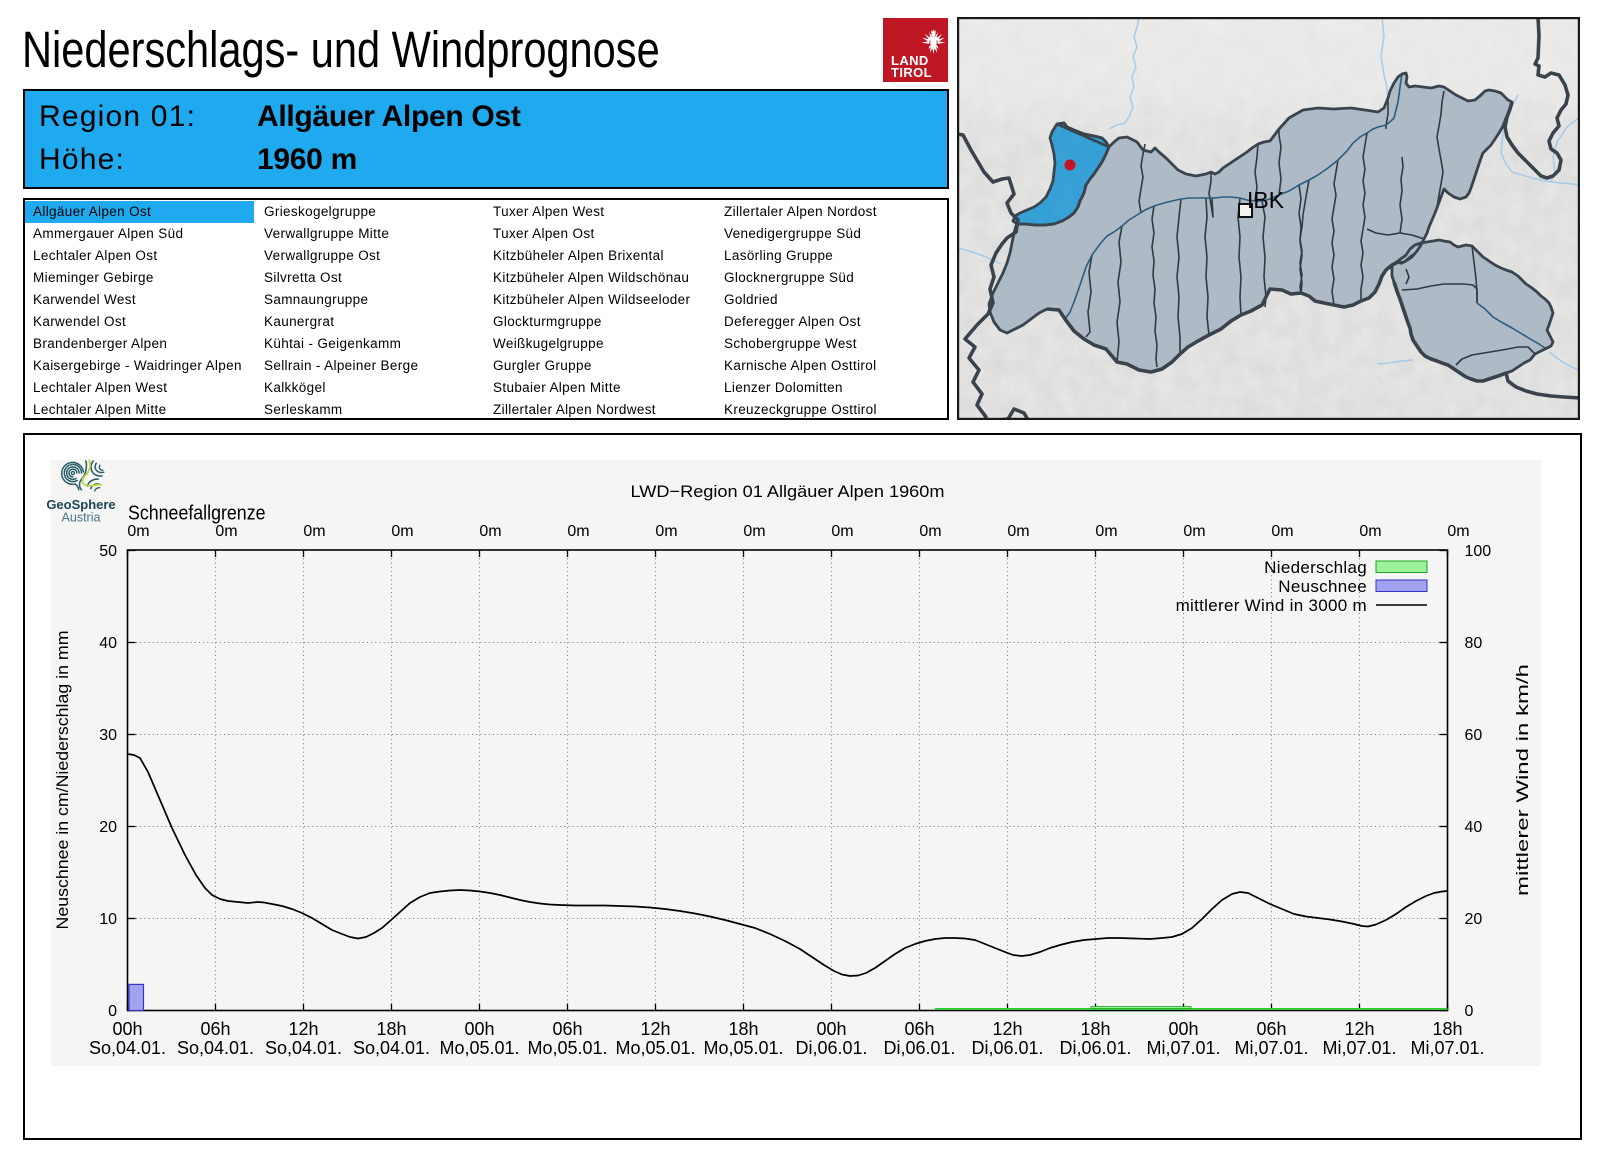 The height and width of the screenshot is (1153, 1600). What do you see at coordinates (108, 735) in the screenshot?
I see `svg-text: 30` at bounding box center [108, 735].